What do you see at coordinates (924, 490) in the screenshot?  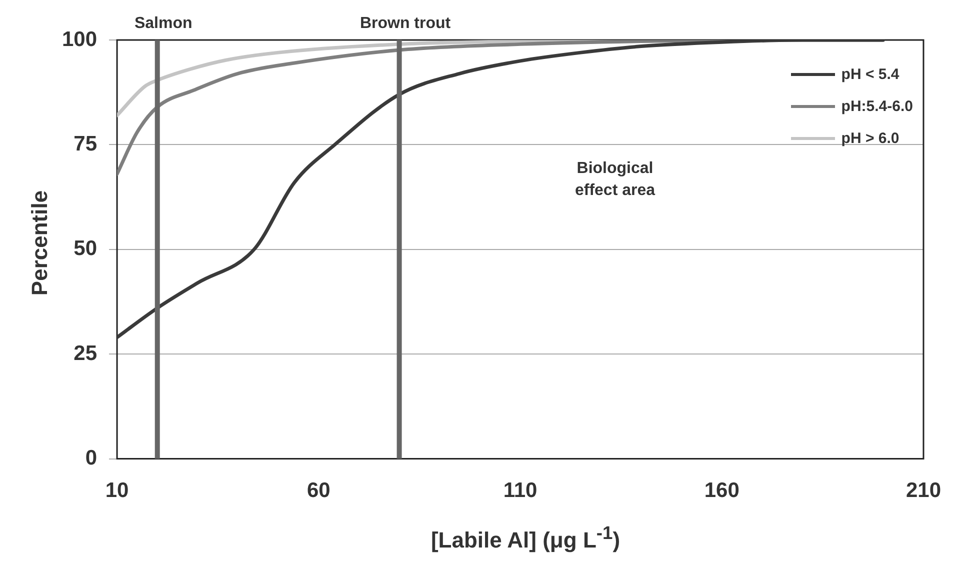 I see `x-tick-label: 210` at bounding box center [924, 490].